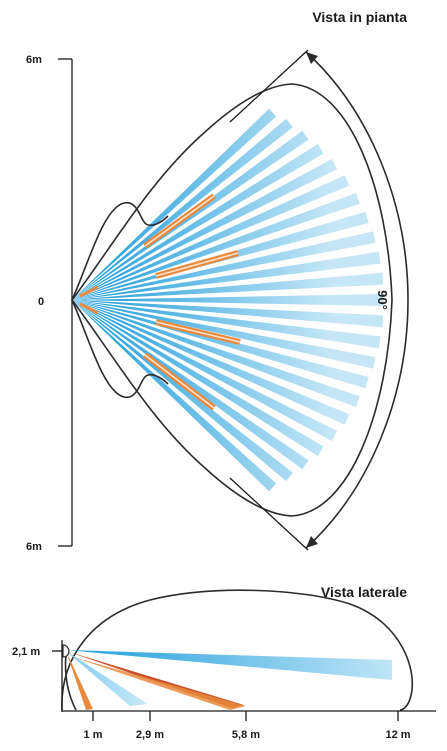 This screenshot has width=447, height=751. I want to click on plan-side-lobe-lower, so click(120, 348).